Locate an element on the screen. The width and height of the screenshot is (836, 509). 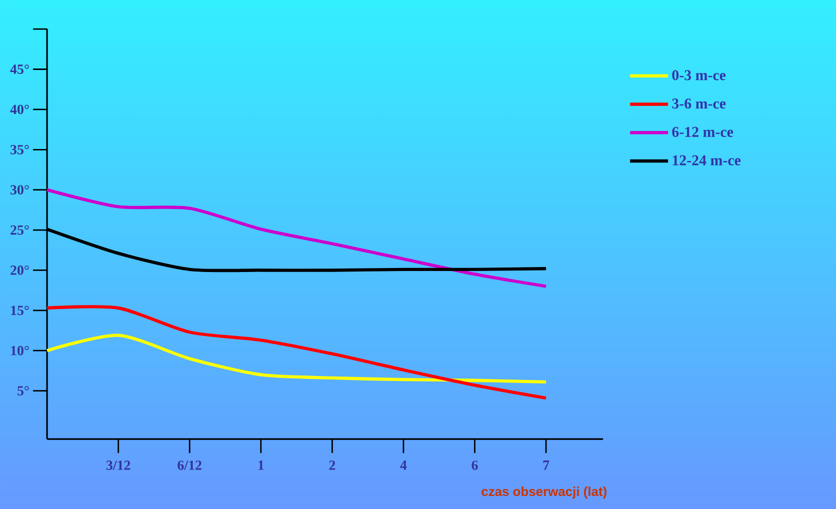
x-tick-label: 6/12 is located at coordinates (190, 465).